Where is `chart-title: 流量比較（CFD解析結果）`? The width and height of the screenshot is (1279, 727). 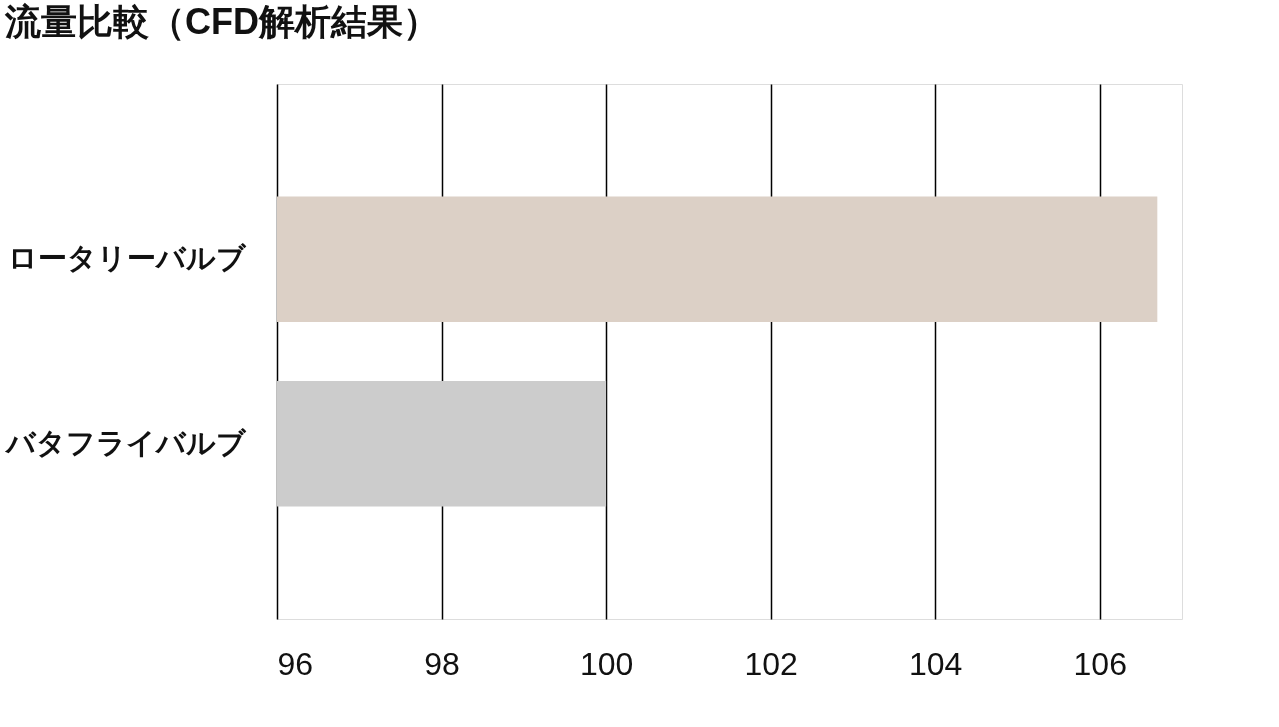 chart-title: 流量比較（CFD解析結果） is located at coordinates (221, 21).